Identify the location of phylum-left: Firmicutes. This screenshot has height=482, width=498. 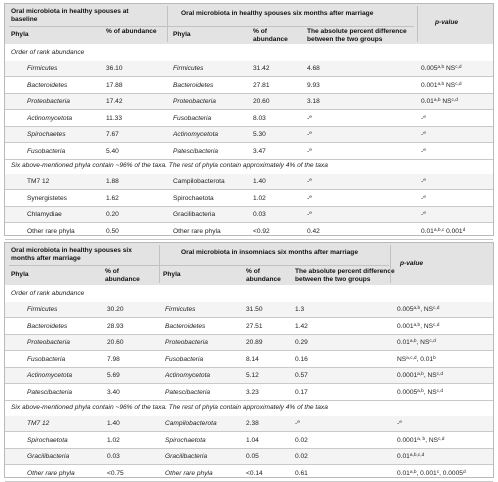
(42, 68).